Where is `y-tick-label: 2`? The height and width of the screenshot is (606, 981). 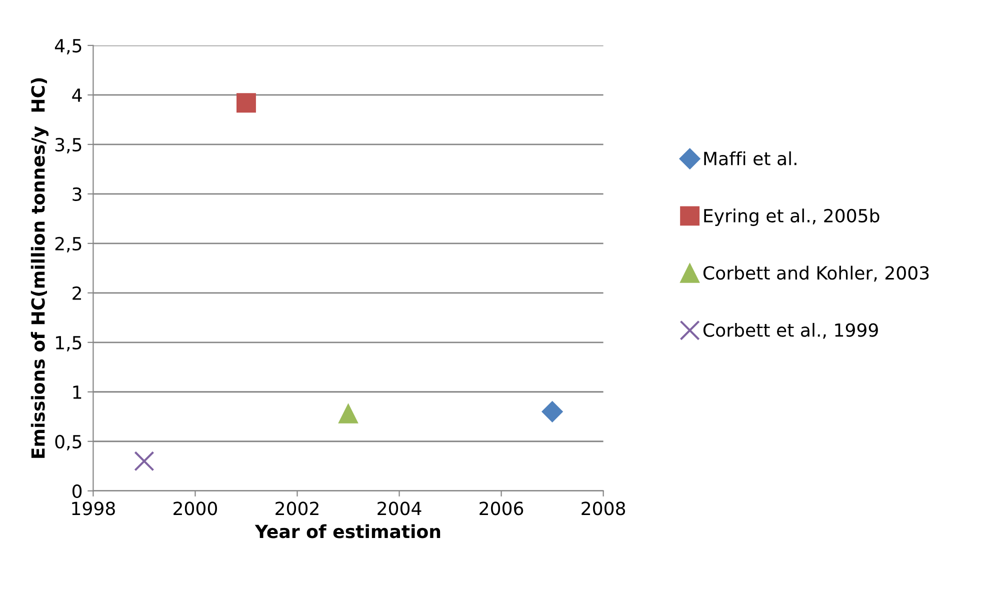 y-tick-label: 2 is located at coordinates (76, 293).